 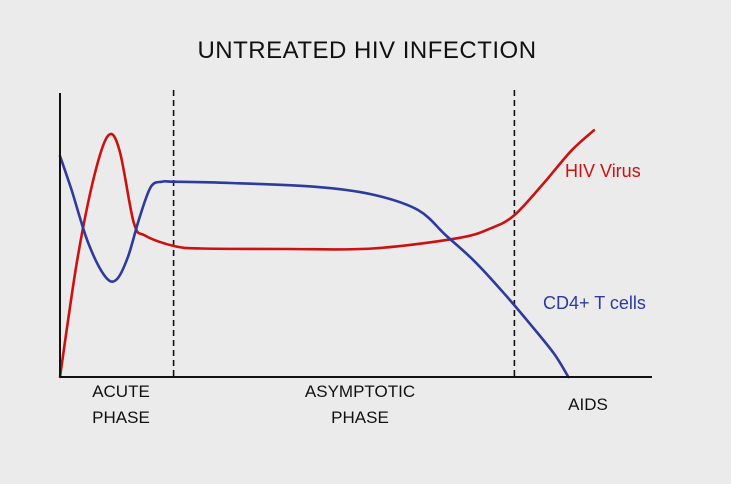 What do you see at coordinates (350, 404) in the screenshot?
I see `phase-labels: ACUTE PHASE ASYMPTOTIC PHASE AIDS` at bounding box center [350, 404].